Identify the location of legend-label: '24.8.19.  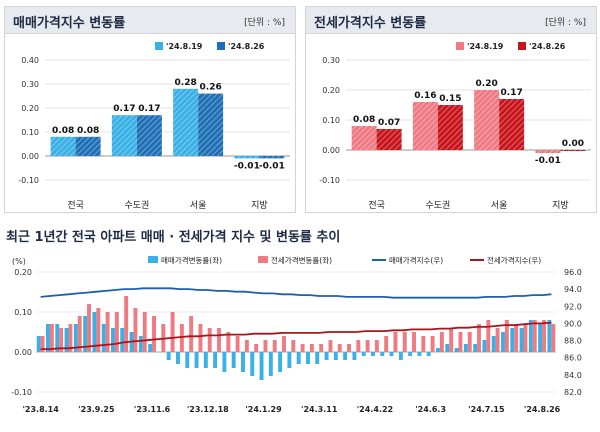
(184, 46).